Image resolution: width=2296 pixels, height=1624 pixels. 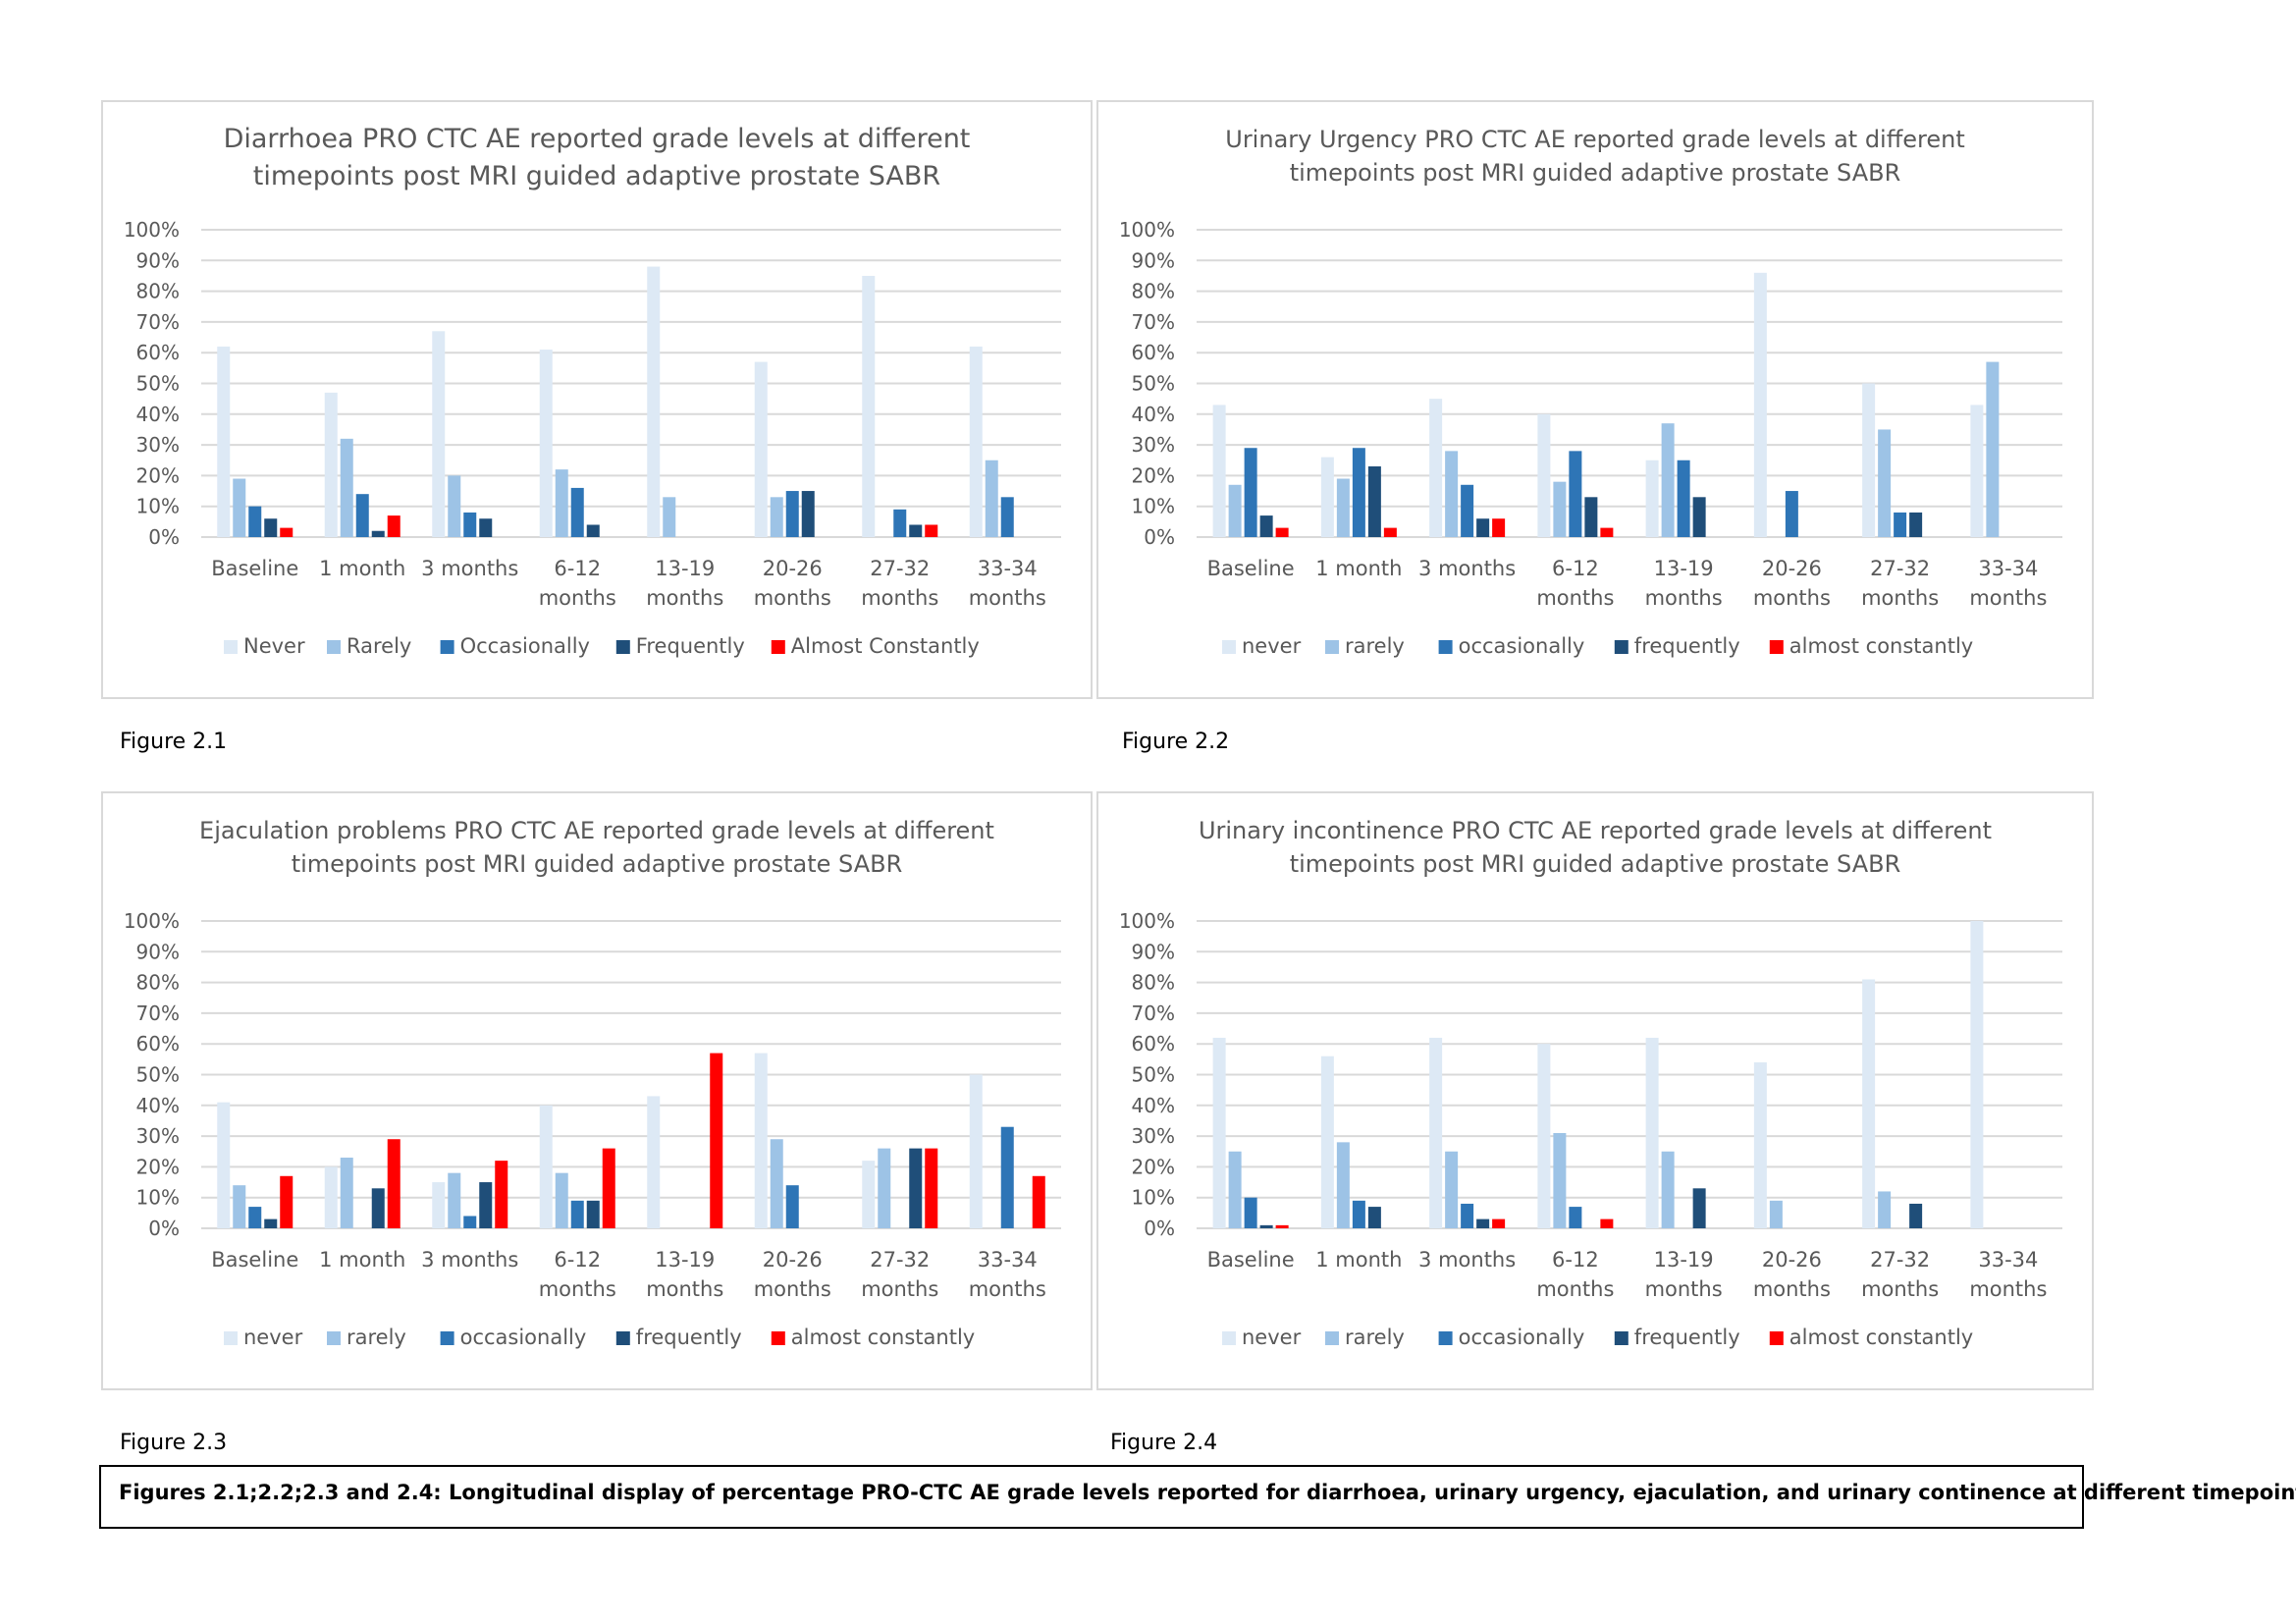 I want to click on y-tick-label: 50%, so click(x=1153, y=1075).